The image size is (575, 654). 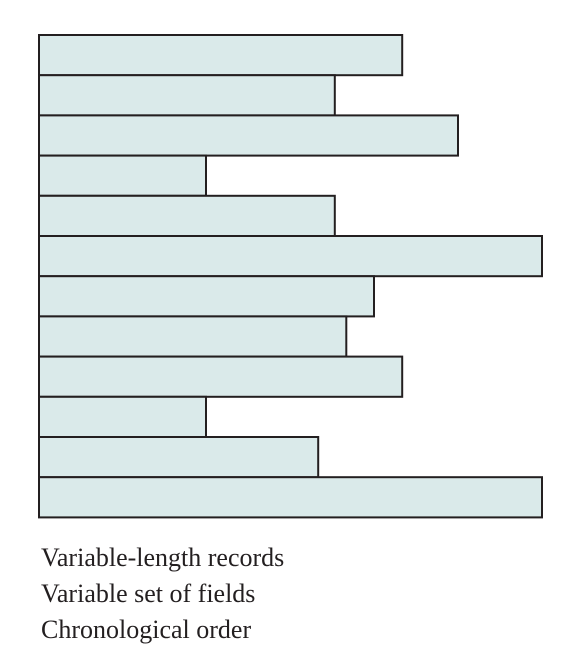 What do you see at coordinates (148, 593) in the screenshot?
I see `caption-line-variable-set-of-fields: Variable set of fields` at bounding box center [148, 593].